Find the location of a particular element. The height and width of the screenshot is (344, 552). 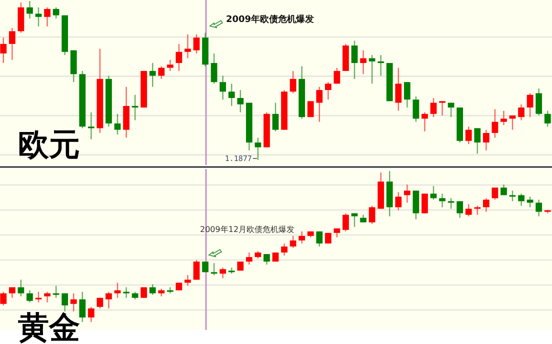

annotation: 2009年欧债危机爆发 is located at coordinates (270, 19).